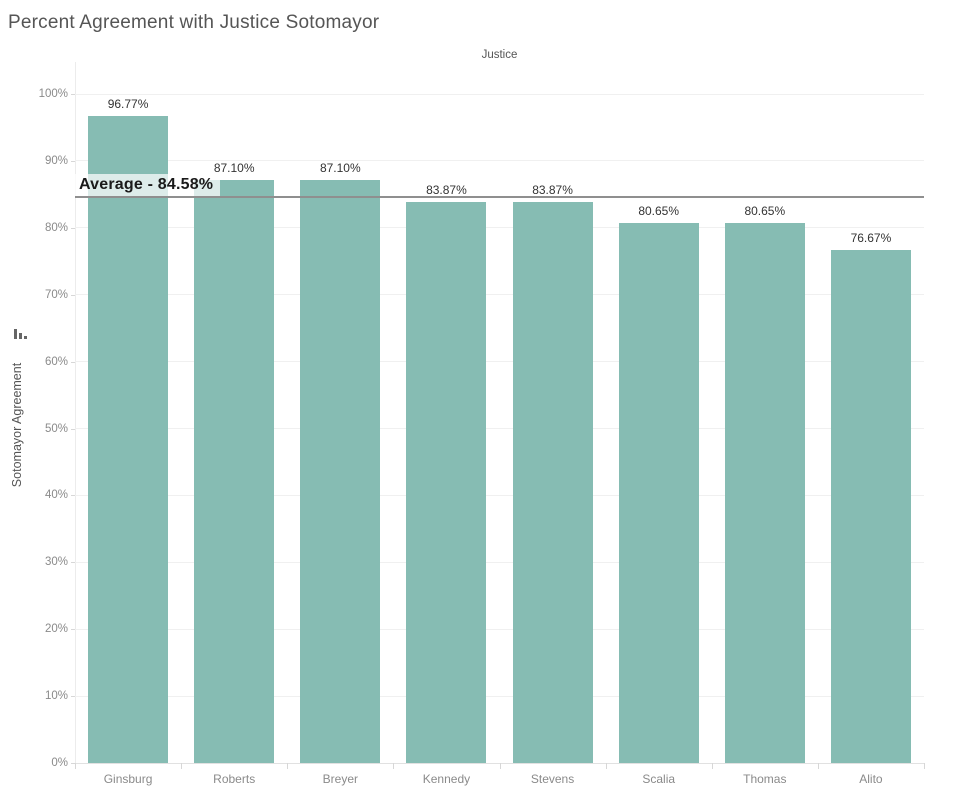  Describe the element at coordinates (53, 94) in the screenshot. I see `y-axis-tick-label: 100%` at that location.